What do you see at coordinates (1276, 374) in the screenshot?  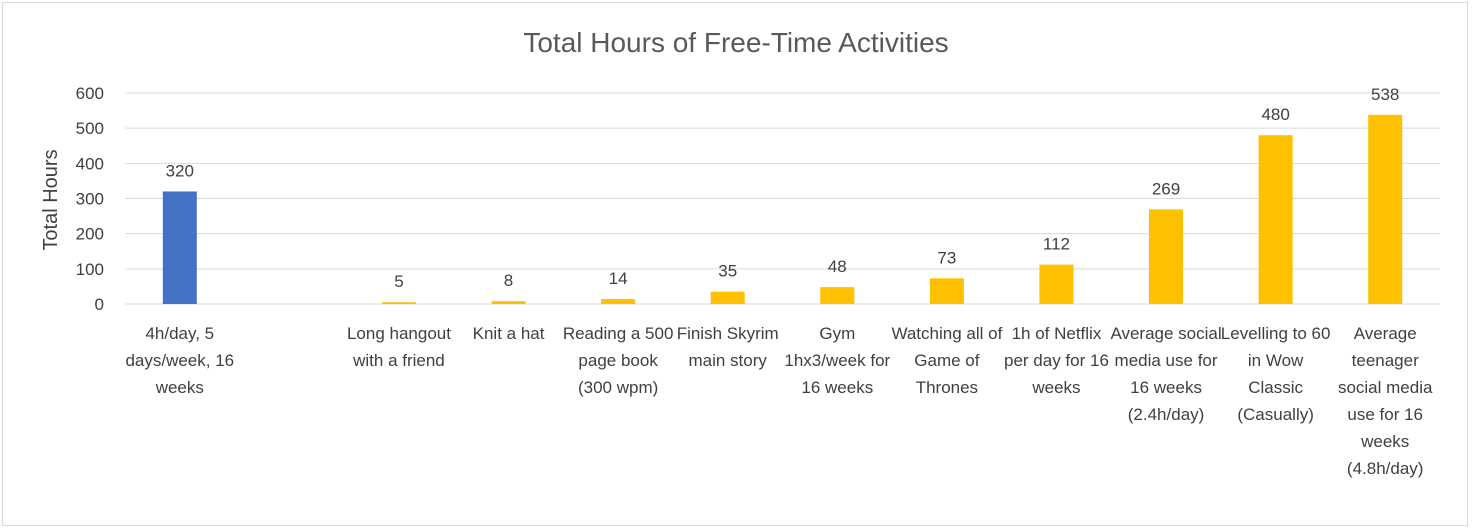 I see `category-label: Levelling to 60 in Wow Classic (Casually)` at bounding box center [1276, 374].